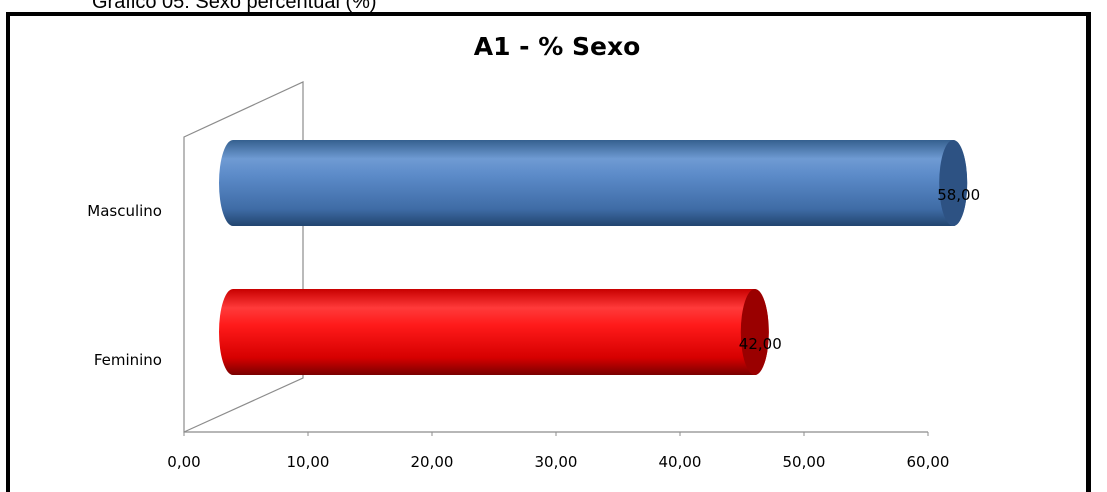  I want to click on category-label-masculino: Masculino, so click(124, 211).